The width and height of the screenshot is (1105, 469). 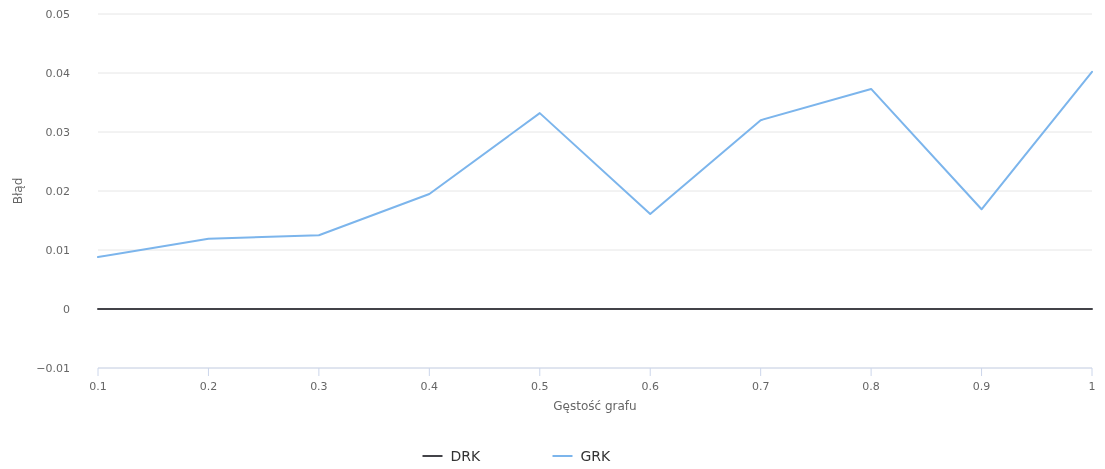 What do you see at coordinates (871, 386) in the screenshot?
I see `x-tick-label: 0.8` at bounding box center [871, 386].